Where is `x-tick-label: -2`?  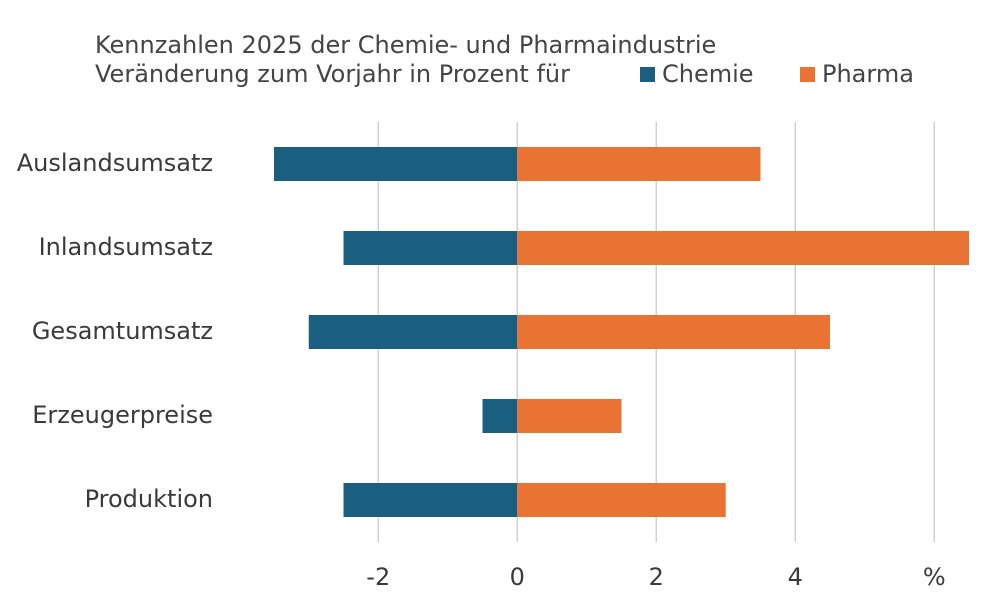
x-tick-label: -2 is located at coordinates (378, 577).